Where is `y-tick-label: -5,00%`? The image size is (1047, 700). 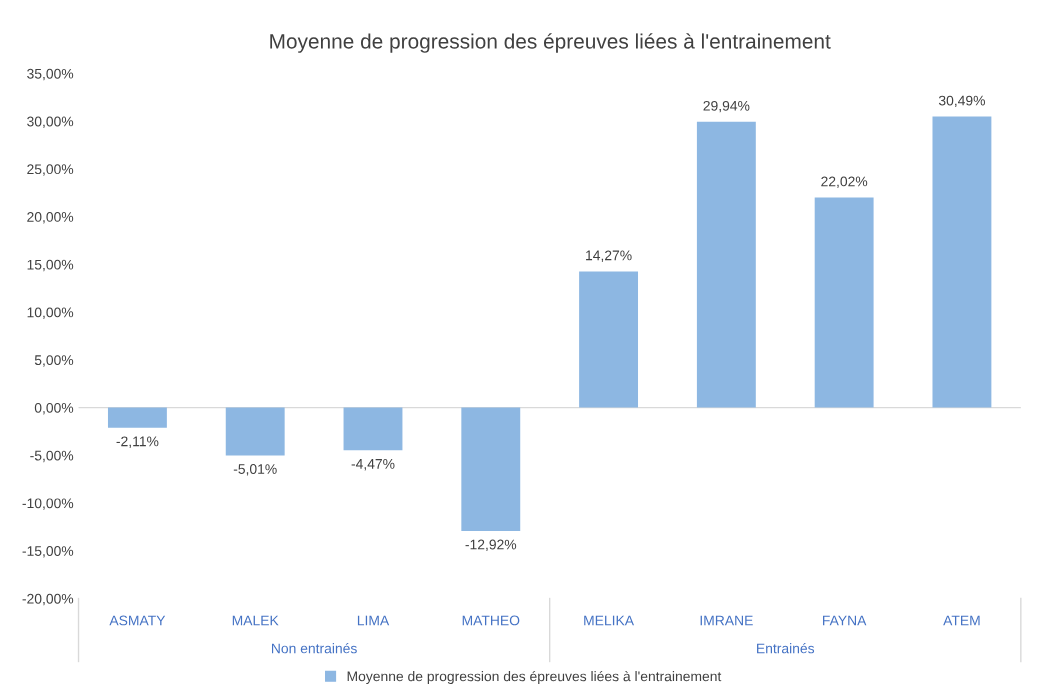
y-tick-label: -5,00% is located at coordinates (52, 456).